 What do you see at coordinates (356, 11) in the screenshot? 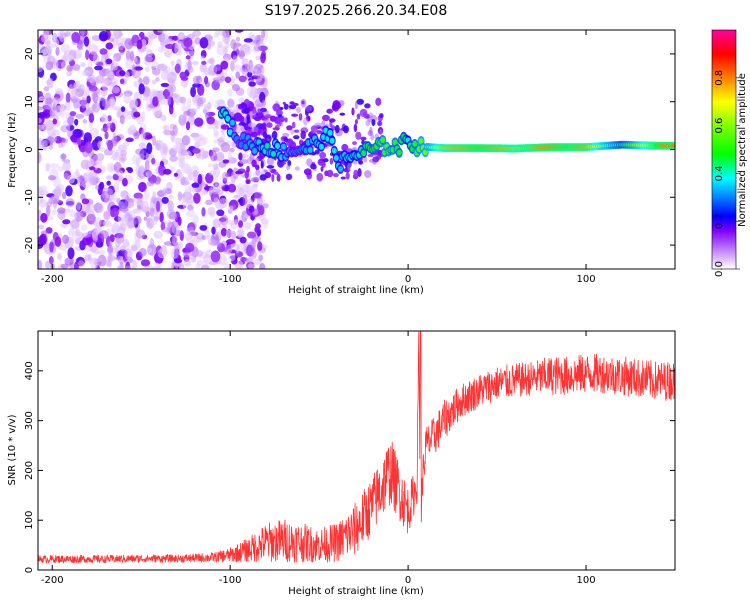
I see `chart-title: S197.2025.266.20.34.E08` at bounding box center [356, 11].